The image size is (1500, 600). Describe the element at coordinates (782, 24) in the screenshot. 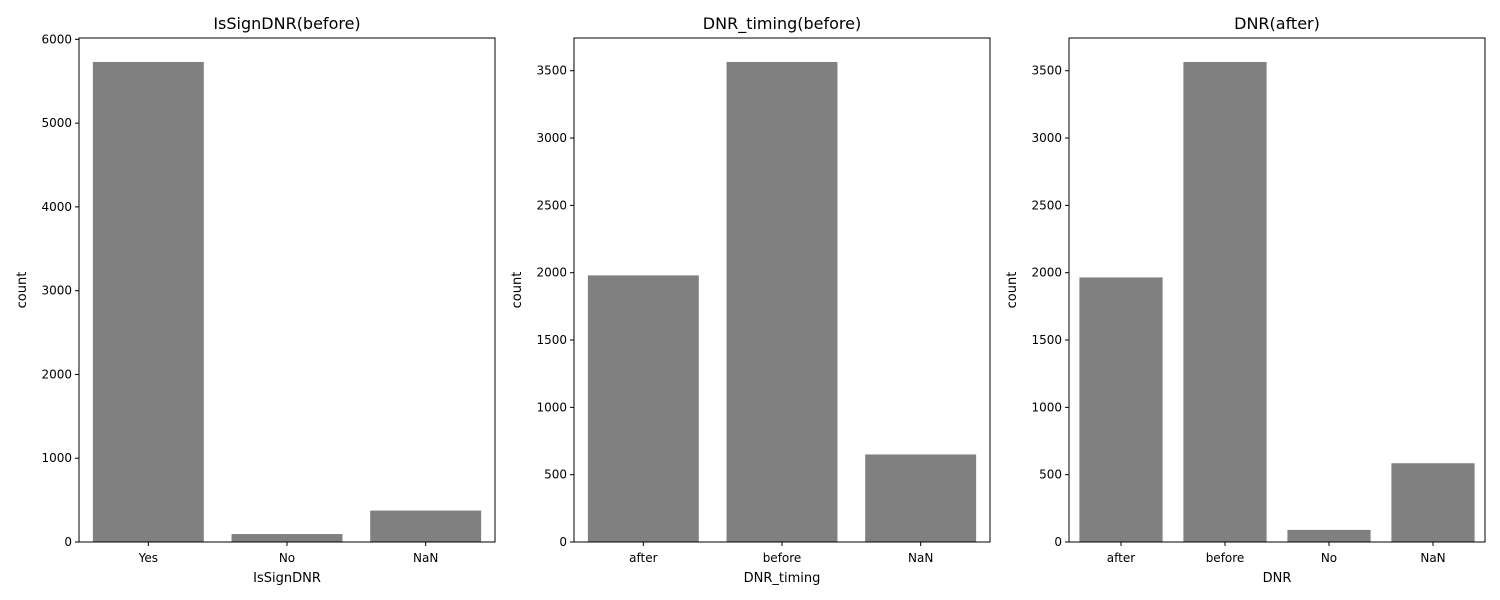

I see `chart-title: DNR_timing(before)` at that location.